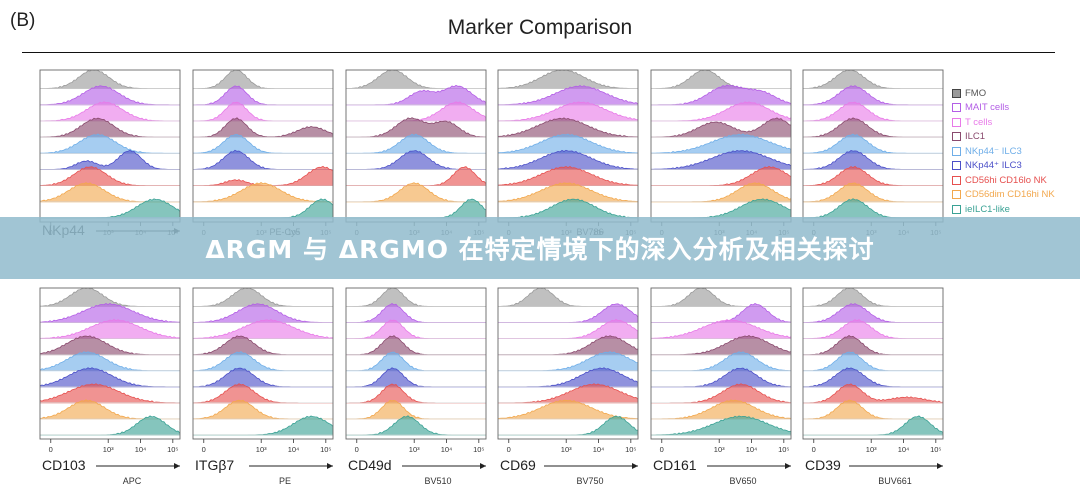  I want to click on legend-label: ILC1, so click(975, 137).